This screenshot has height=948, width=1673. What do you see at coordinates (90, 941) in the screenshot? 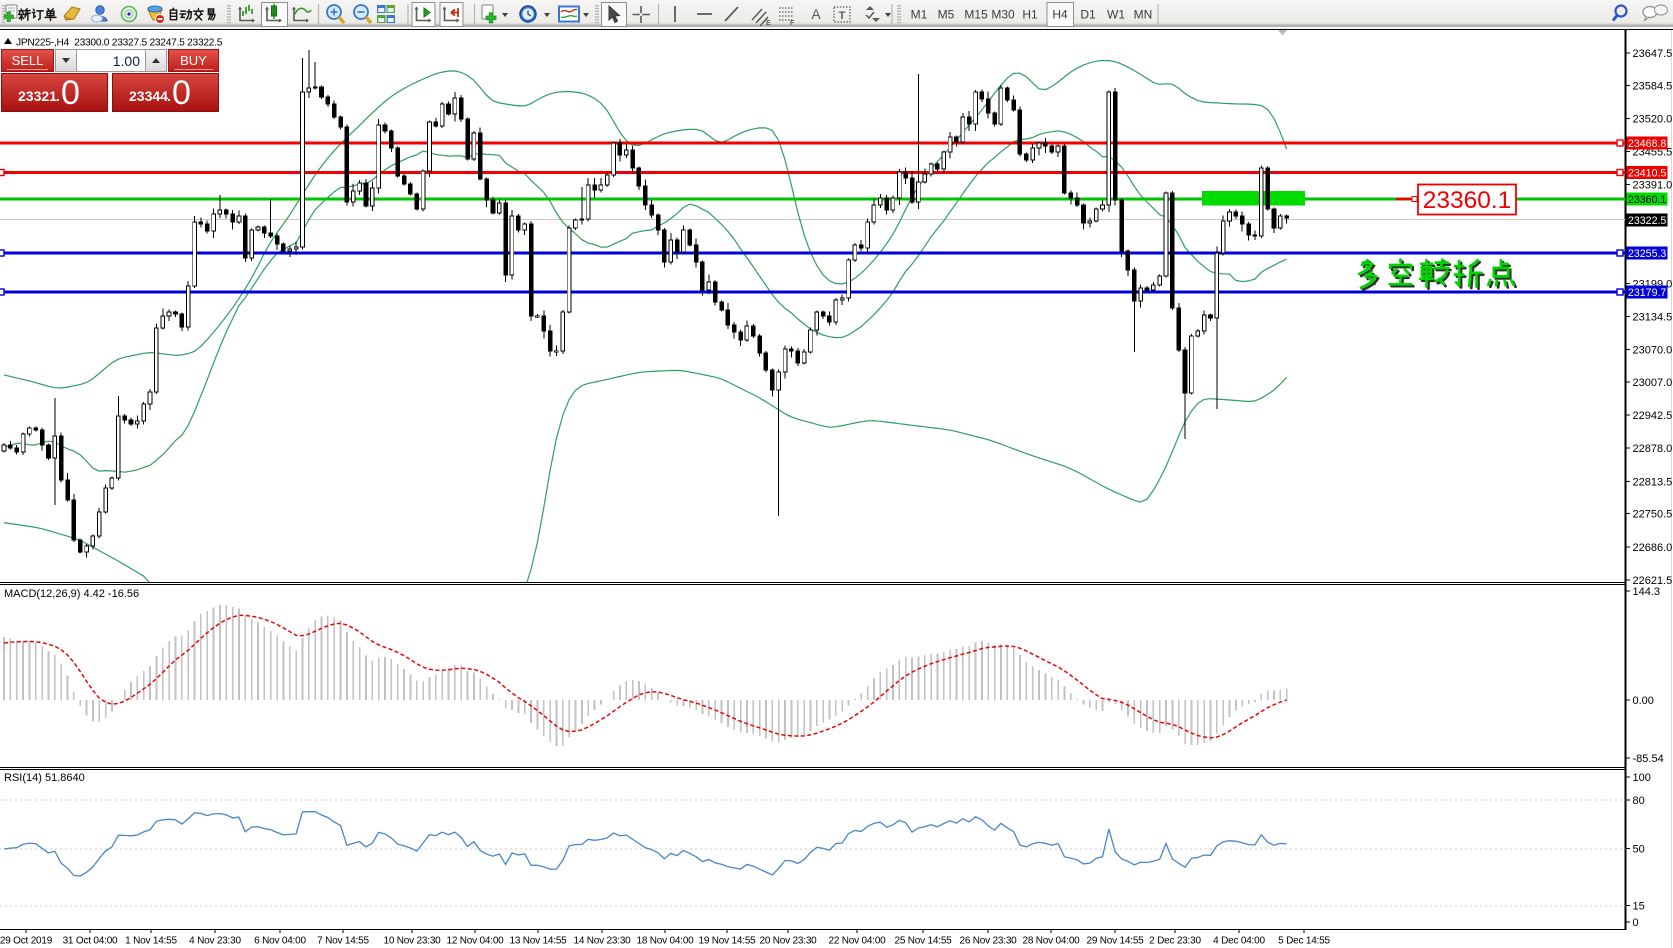
I see `svg-text: 31 Oct 04:00` at bounding box center [90, 941].